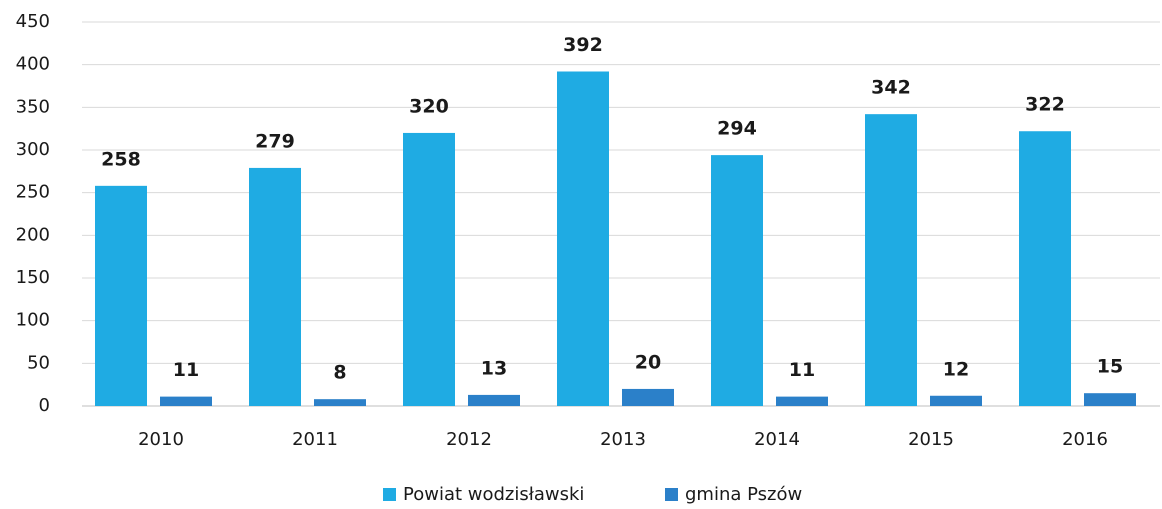 This screenshot has height=509, width=1162. I want to click on y-tick-label: 50, so click(38, 362).